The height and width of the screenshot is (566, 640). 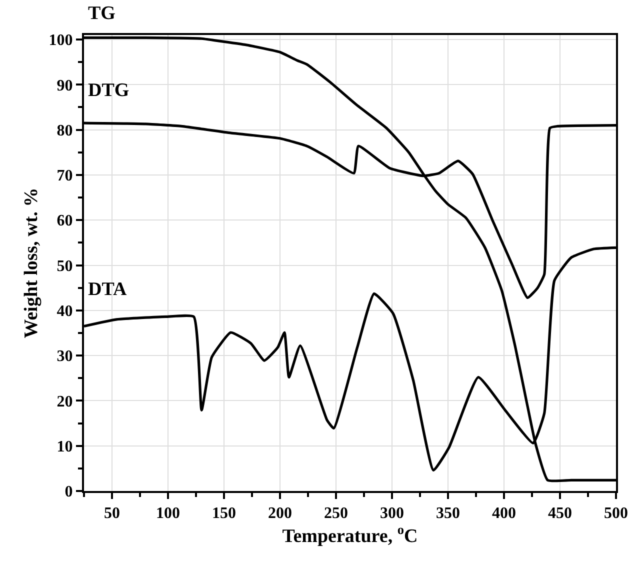 What do you see at coordinates (107, 289) in the screenshot?
I see `series-label: DTA` at bounding box center [107, 289].